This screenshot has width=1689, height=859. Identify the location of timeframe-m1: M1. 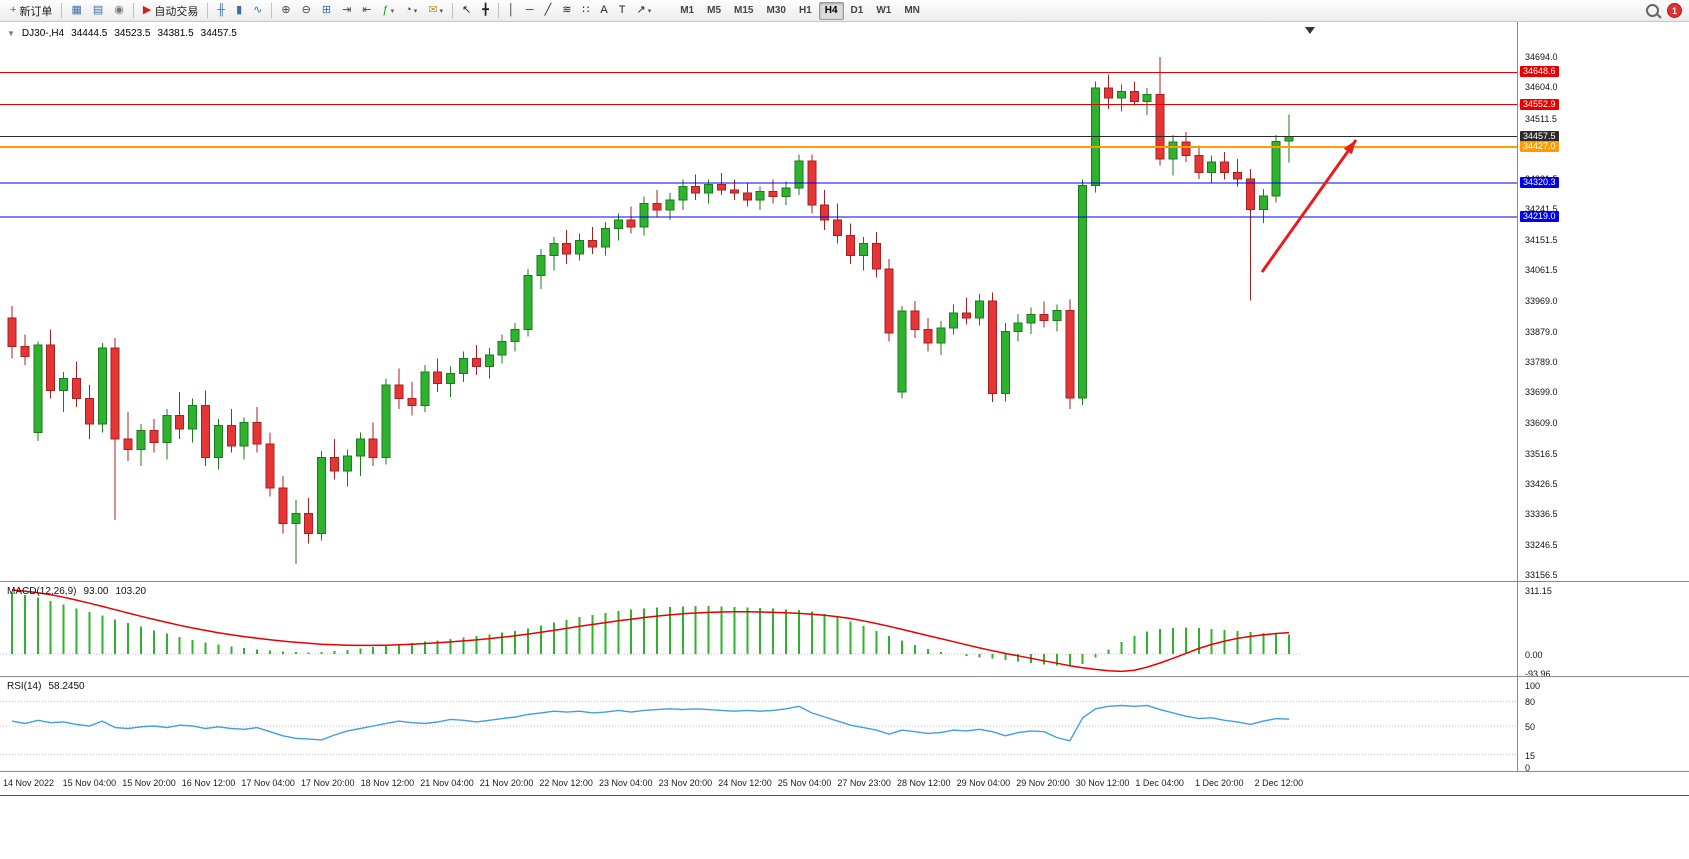
(687, 10).